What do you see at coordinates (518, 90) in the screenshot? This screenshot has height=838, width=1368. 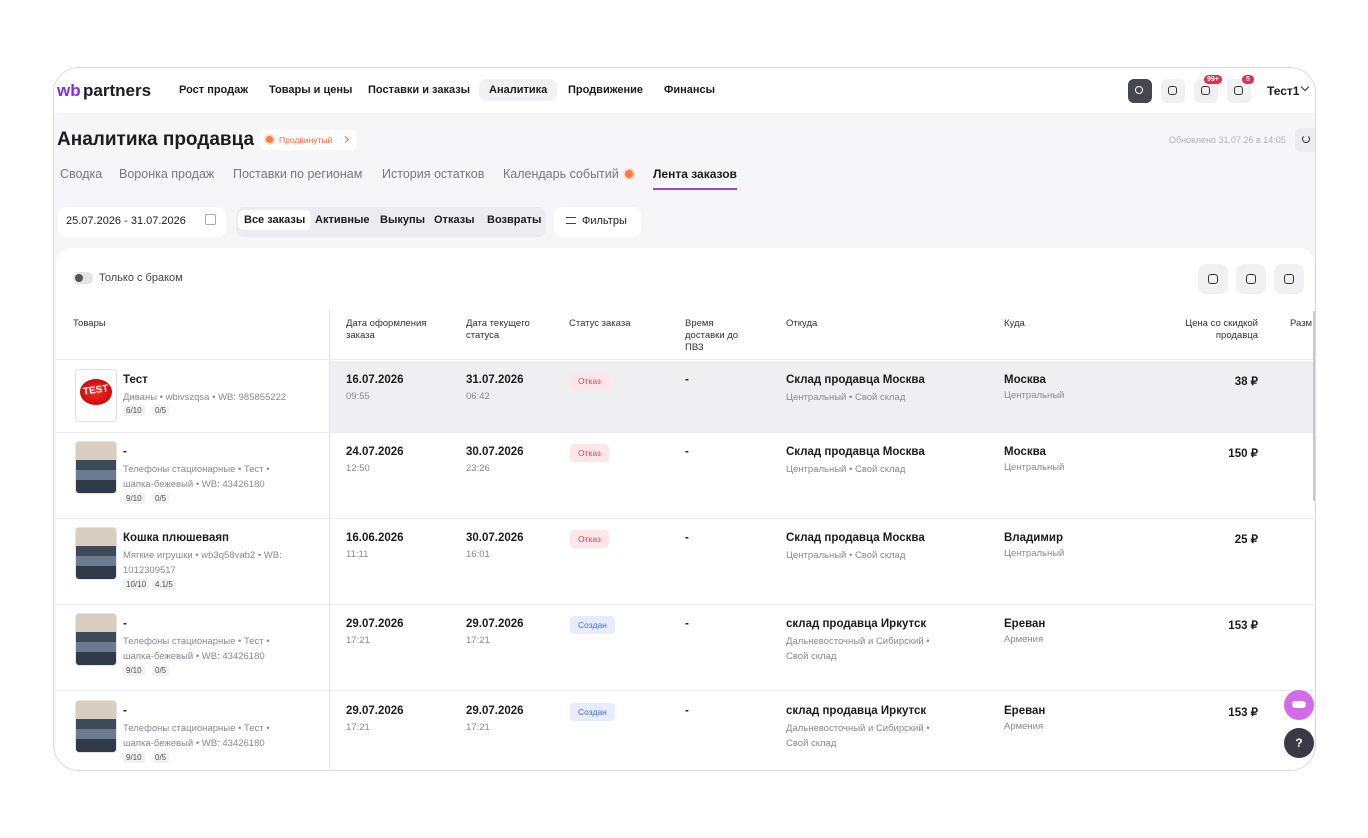 I see `nav-item: Аналитика` at bounding box center [518, 90].